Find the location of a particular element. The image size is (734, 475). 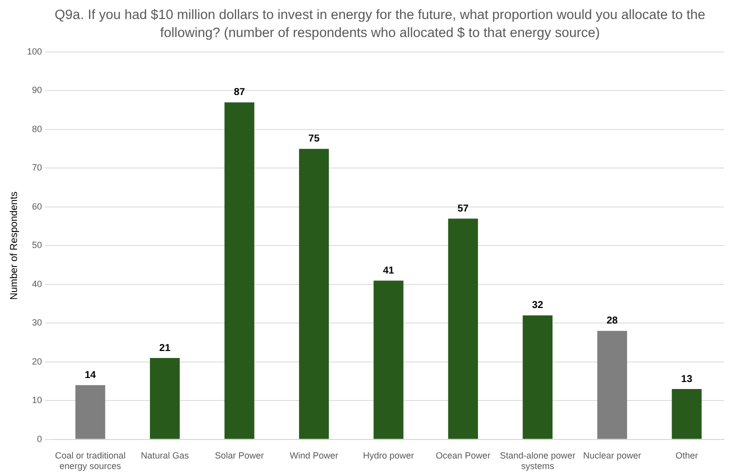

data-label: 57 is located at coordinates (464, 208).